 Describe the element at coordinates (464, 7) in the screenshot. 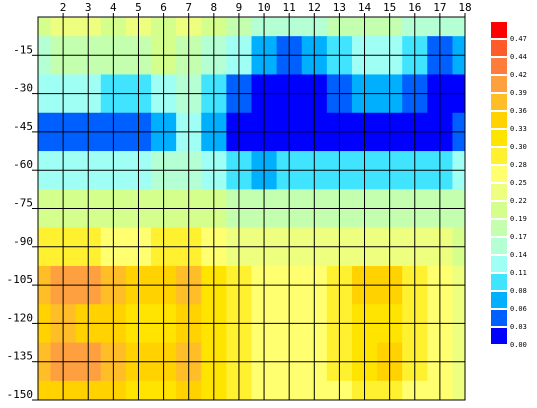

I see `x-tick-label: 18` at that location.